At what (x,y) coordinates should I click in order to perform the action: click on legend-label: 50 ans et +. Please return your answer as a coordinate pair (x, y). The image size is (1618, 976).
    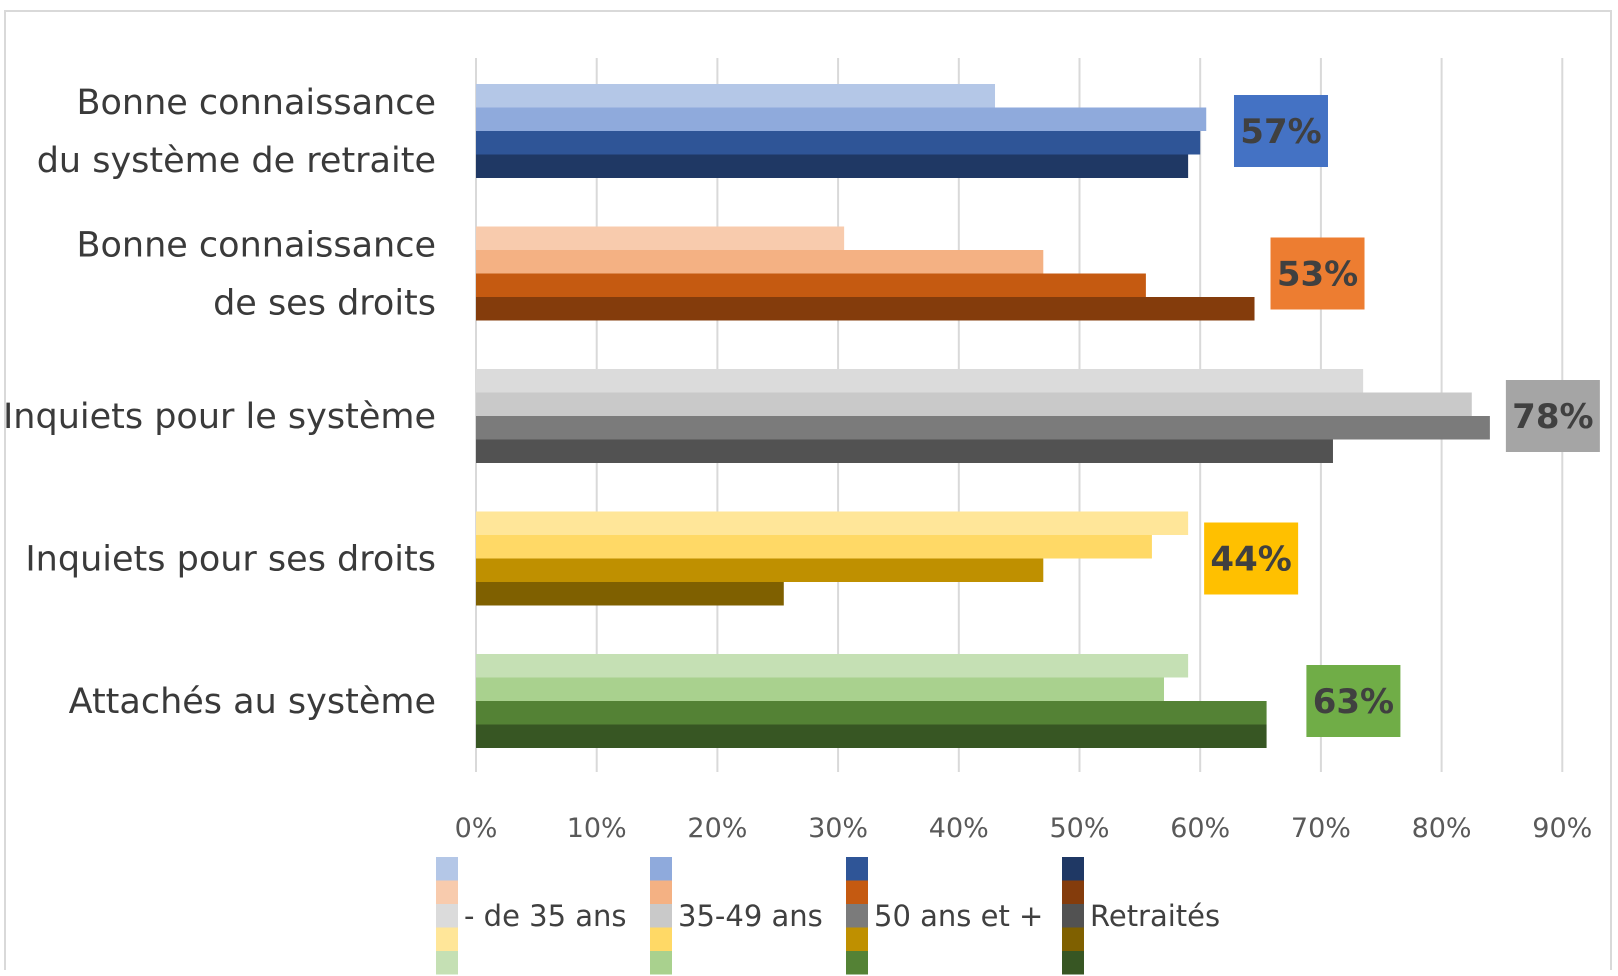
    Looking at the image, I should click on (958, 916).